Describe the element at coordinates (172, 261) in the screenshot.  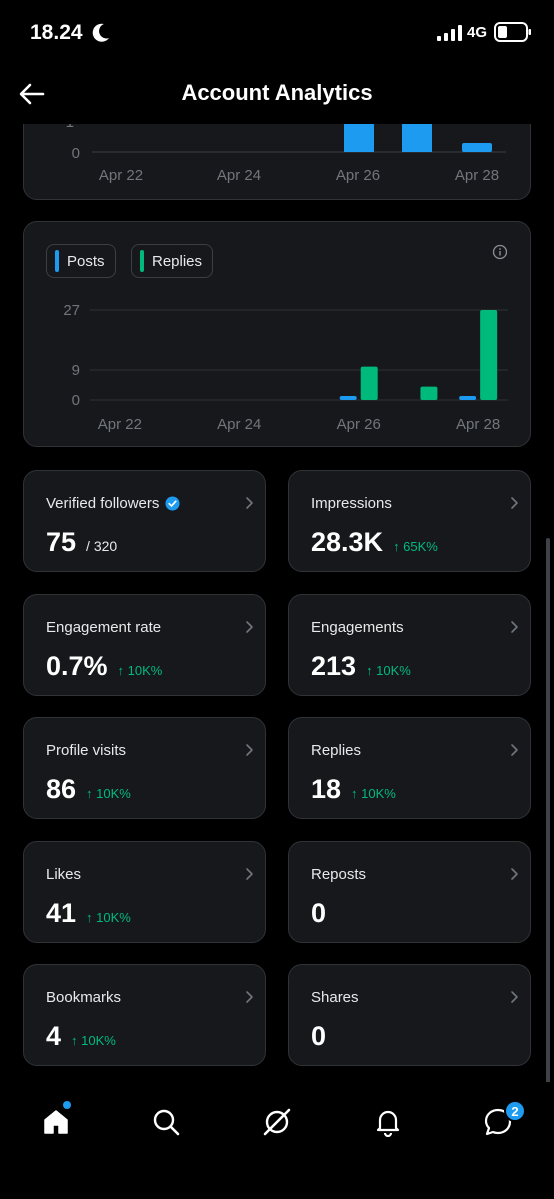
I see `legend-replies: Replies` at that location.